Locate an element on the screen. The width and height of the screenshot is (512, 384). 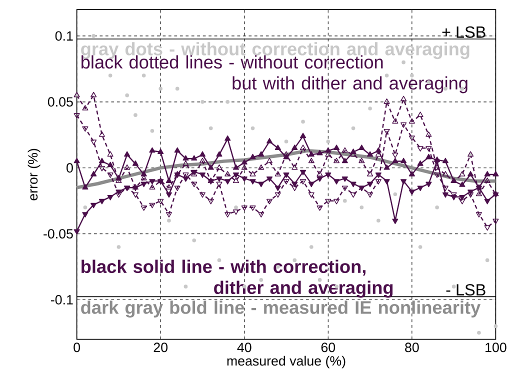
x-axis-title: measured value (%) is located at coordinates (286, 362).